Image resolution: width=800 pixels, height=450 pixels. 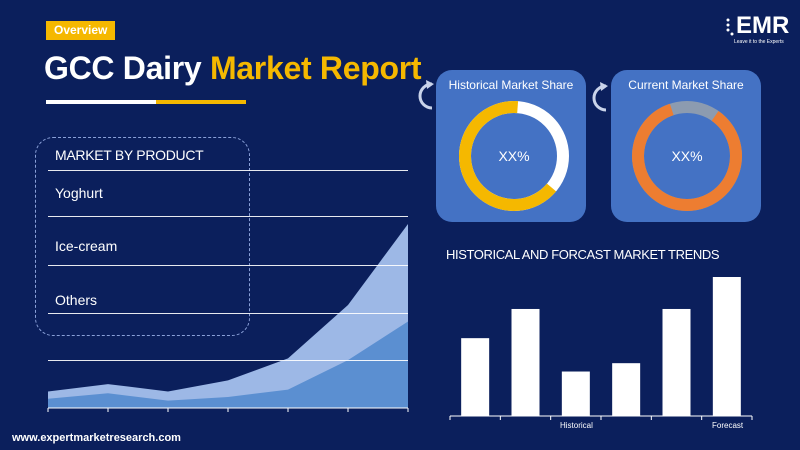 I want to click on title-main: GCC Dairy, so click(x=123, y=68).